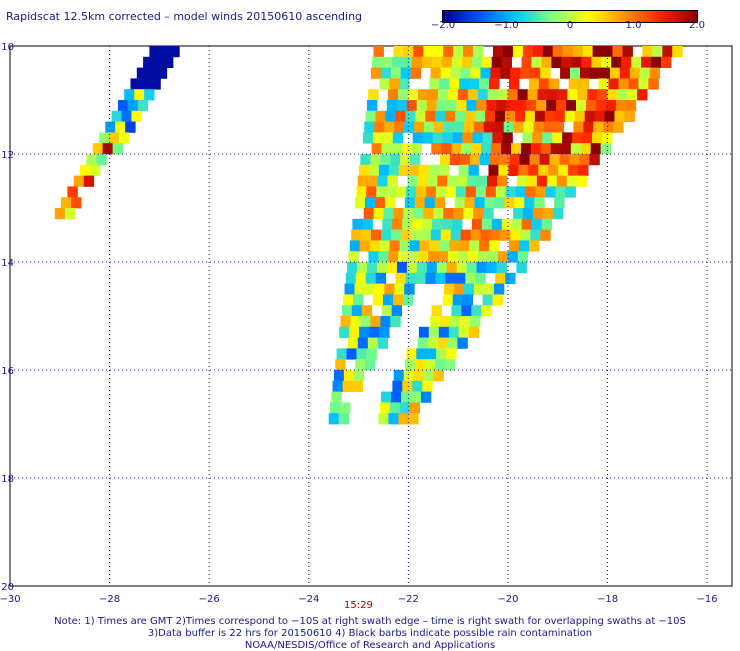  Describe the element at coordinates (7, 371) in the screenshot. I see `y-tick-label: −16` at that location.